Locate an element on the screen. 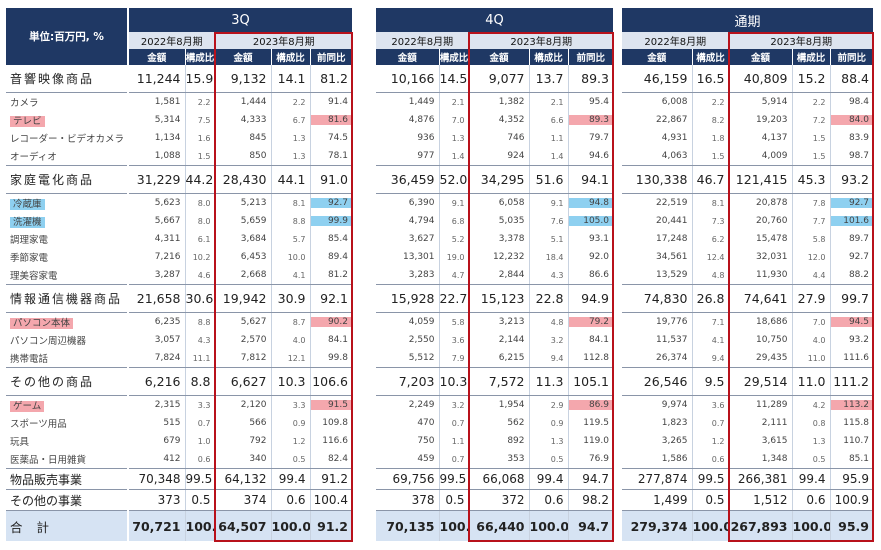  cell-cur-share: 4.0 is located at coordinates (811, 340).